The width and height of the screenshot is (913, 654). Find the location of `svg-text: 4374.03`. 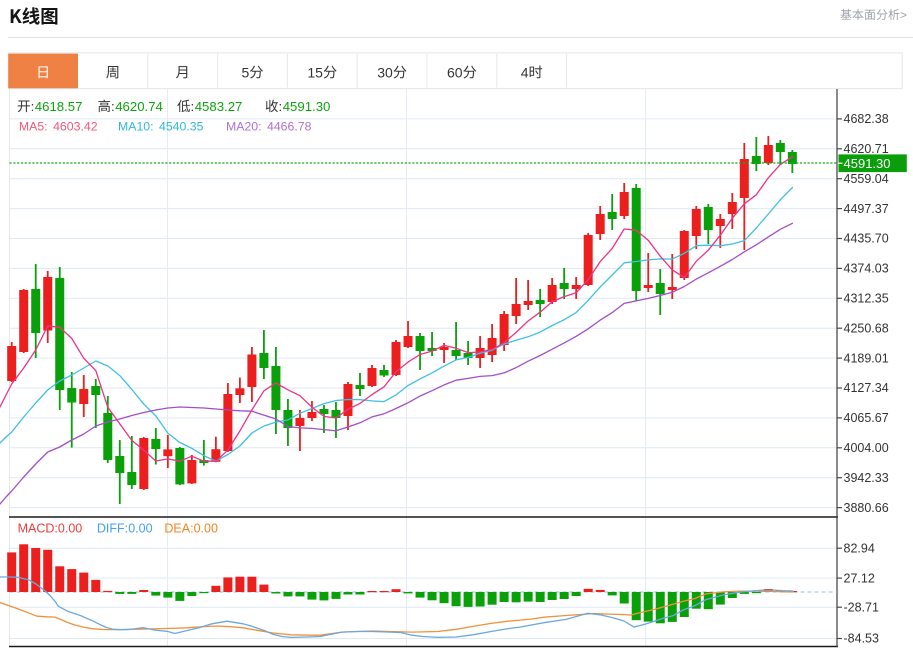

svg-text: 4374.03 is located at coordinates (866, 269).